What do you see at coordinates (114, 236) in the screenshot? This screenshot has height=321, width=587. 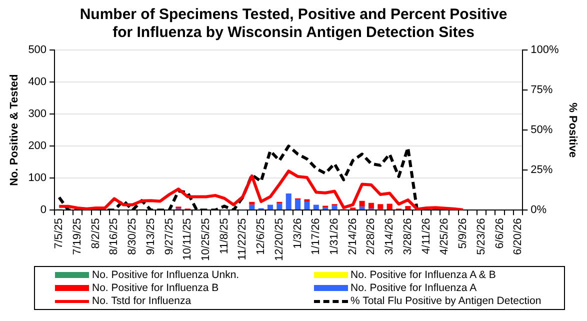 I see `x-tick-label: 8/16/25` at bounding box center [114, 236].